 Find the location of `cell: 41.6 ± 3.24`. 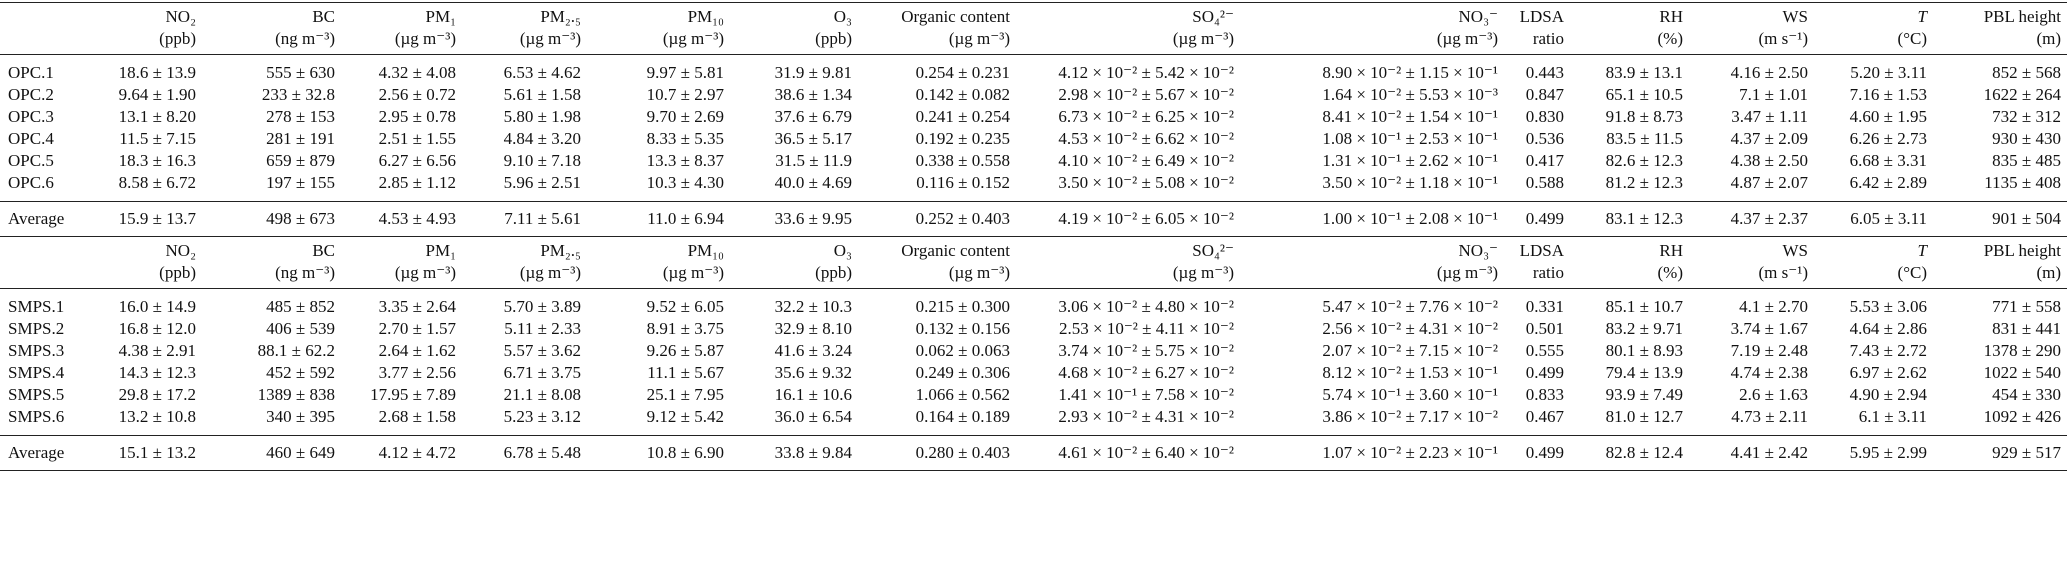

cell: 41.6 ± 3.24 is located at coordinates (813, 350).